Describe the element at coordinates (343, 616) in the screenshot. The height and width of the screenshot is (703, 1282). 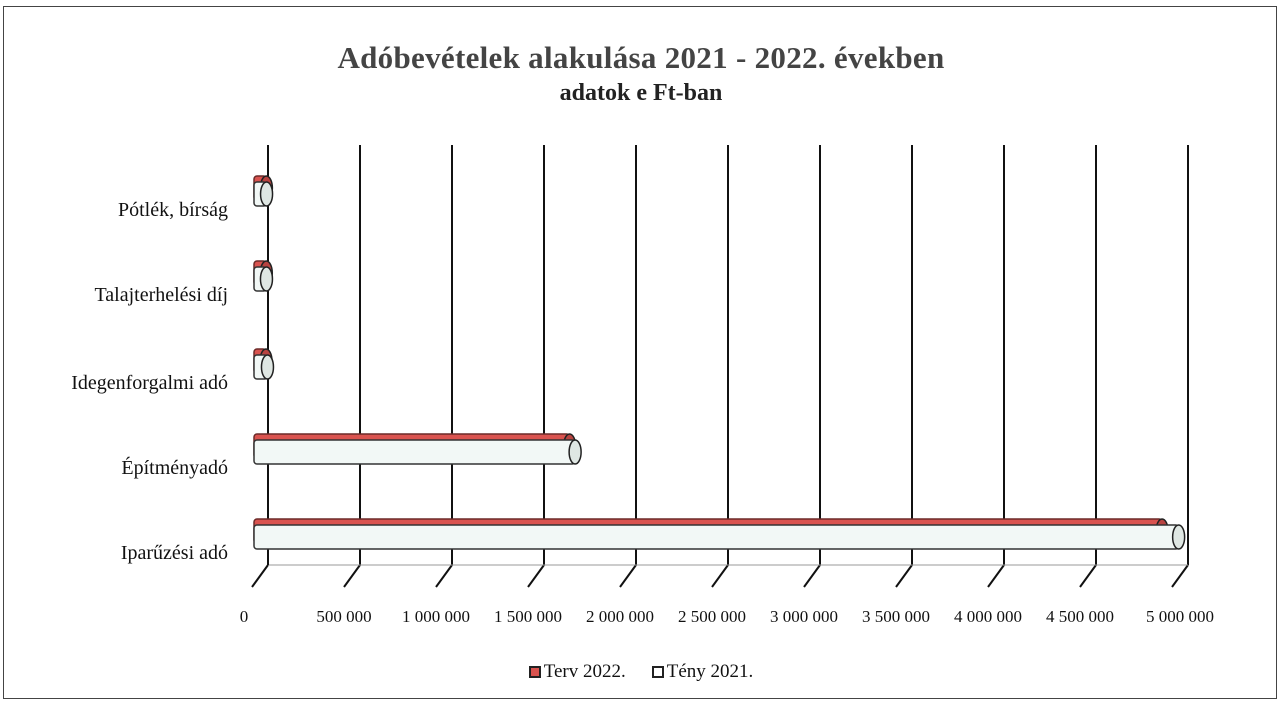
I see `x-tick-label: 500 000` at that location.